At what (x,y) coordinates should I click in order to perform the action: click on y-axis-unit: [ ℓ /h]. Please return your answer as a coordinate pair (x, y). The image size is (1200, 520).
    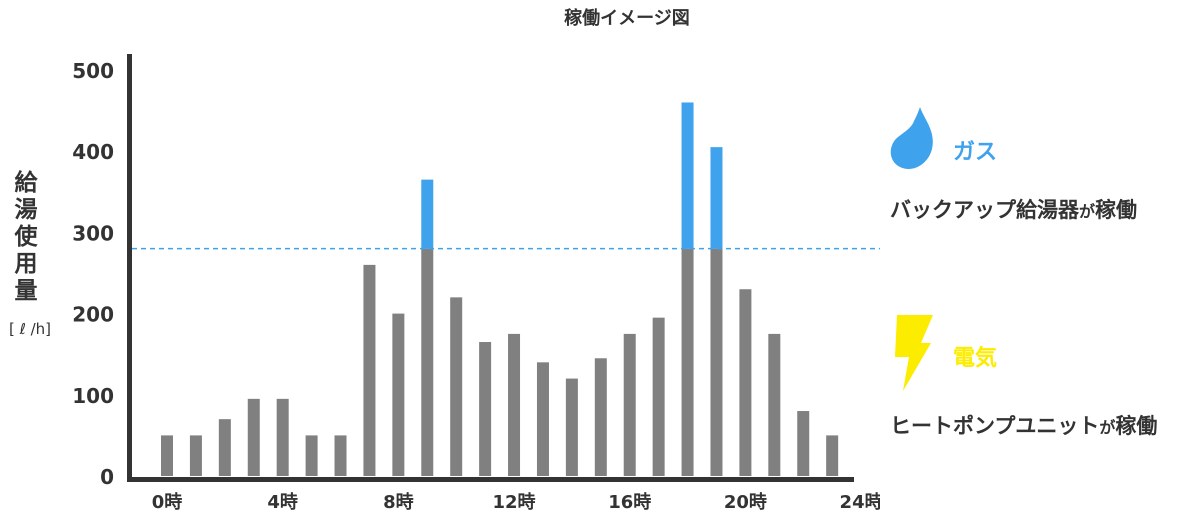
    Looking at the image, I should click on (30, 329).